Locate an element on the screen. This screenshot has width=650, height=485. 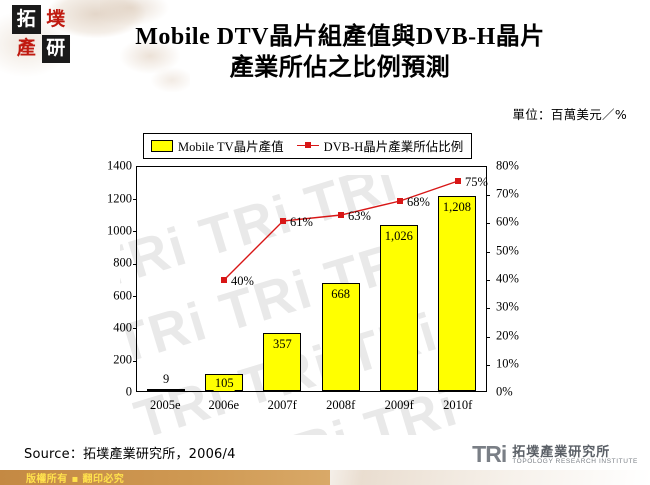
copyright-text: 版權所有 ▪ 翻印必究 is located at coordinates (75, 479).